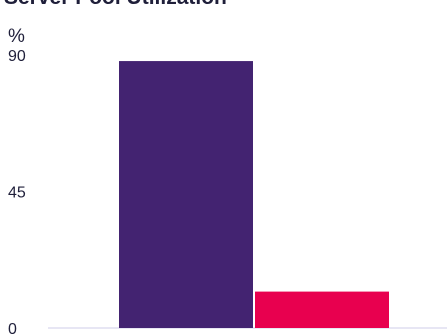 This screenshot has height=335, width=447. Describe the element at coordinates (12, 328) in the screenshot. I see `y-tick-label-0: 0` at that location.